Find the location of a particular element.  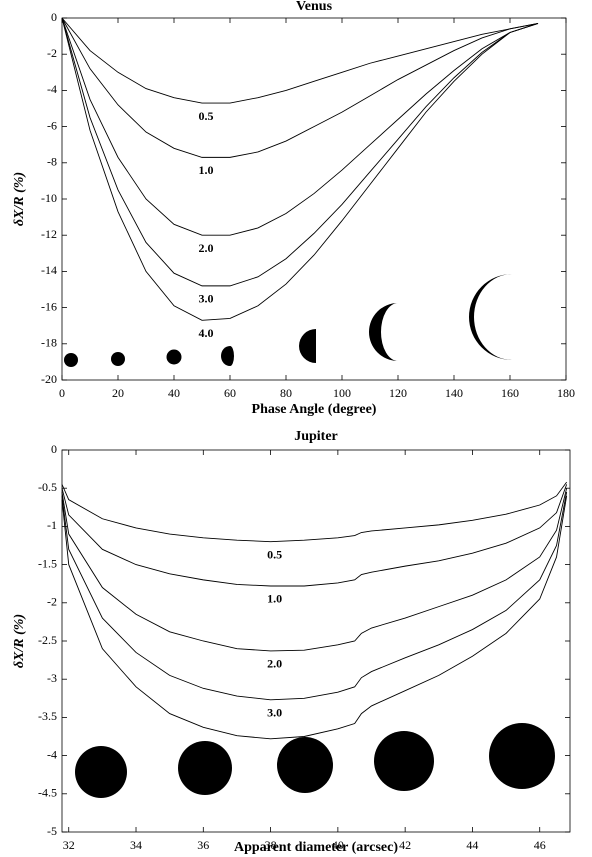

y-tick-label: -2.5 is located at coordinates (47, 640).